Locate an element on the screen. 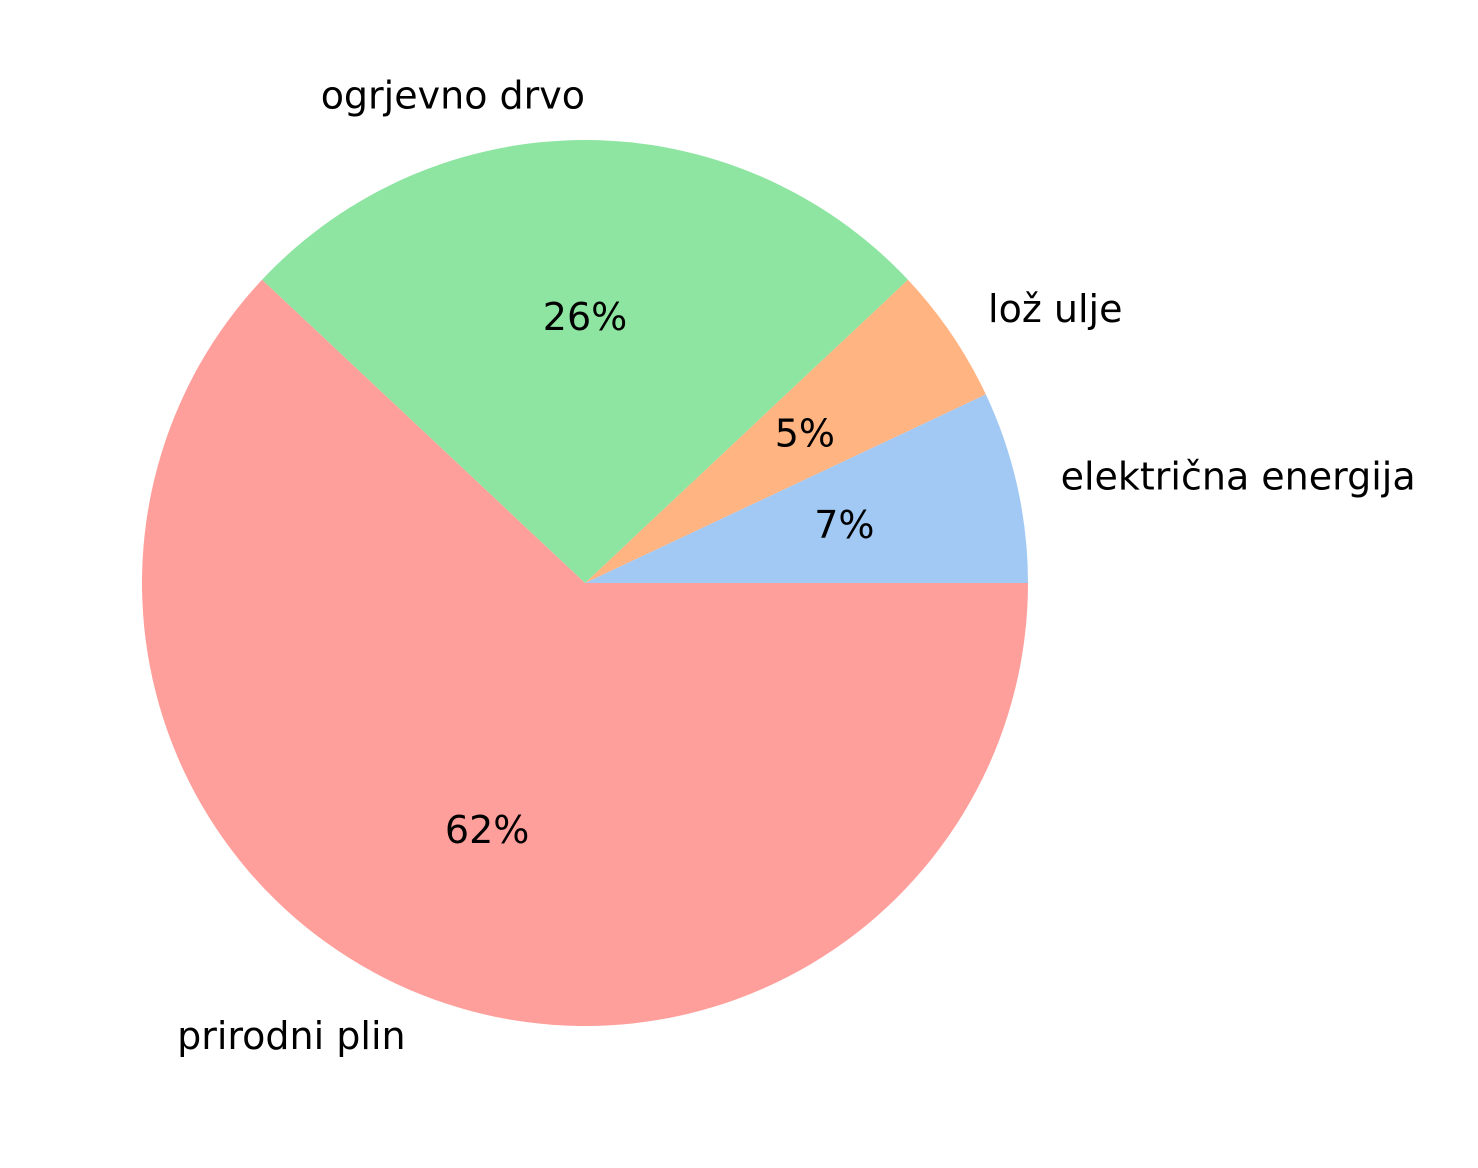 This screenshot has height=1168, width=1478. slice-label-ogrjevno-drvo: ogrjevno drvo is located at coordinates (453, 96).